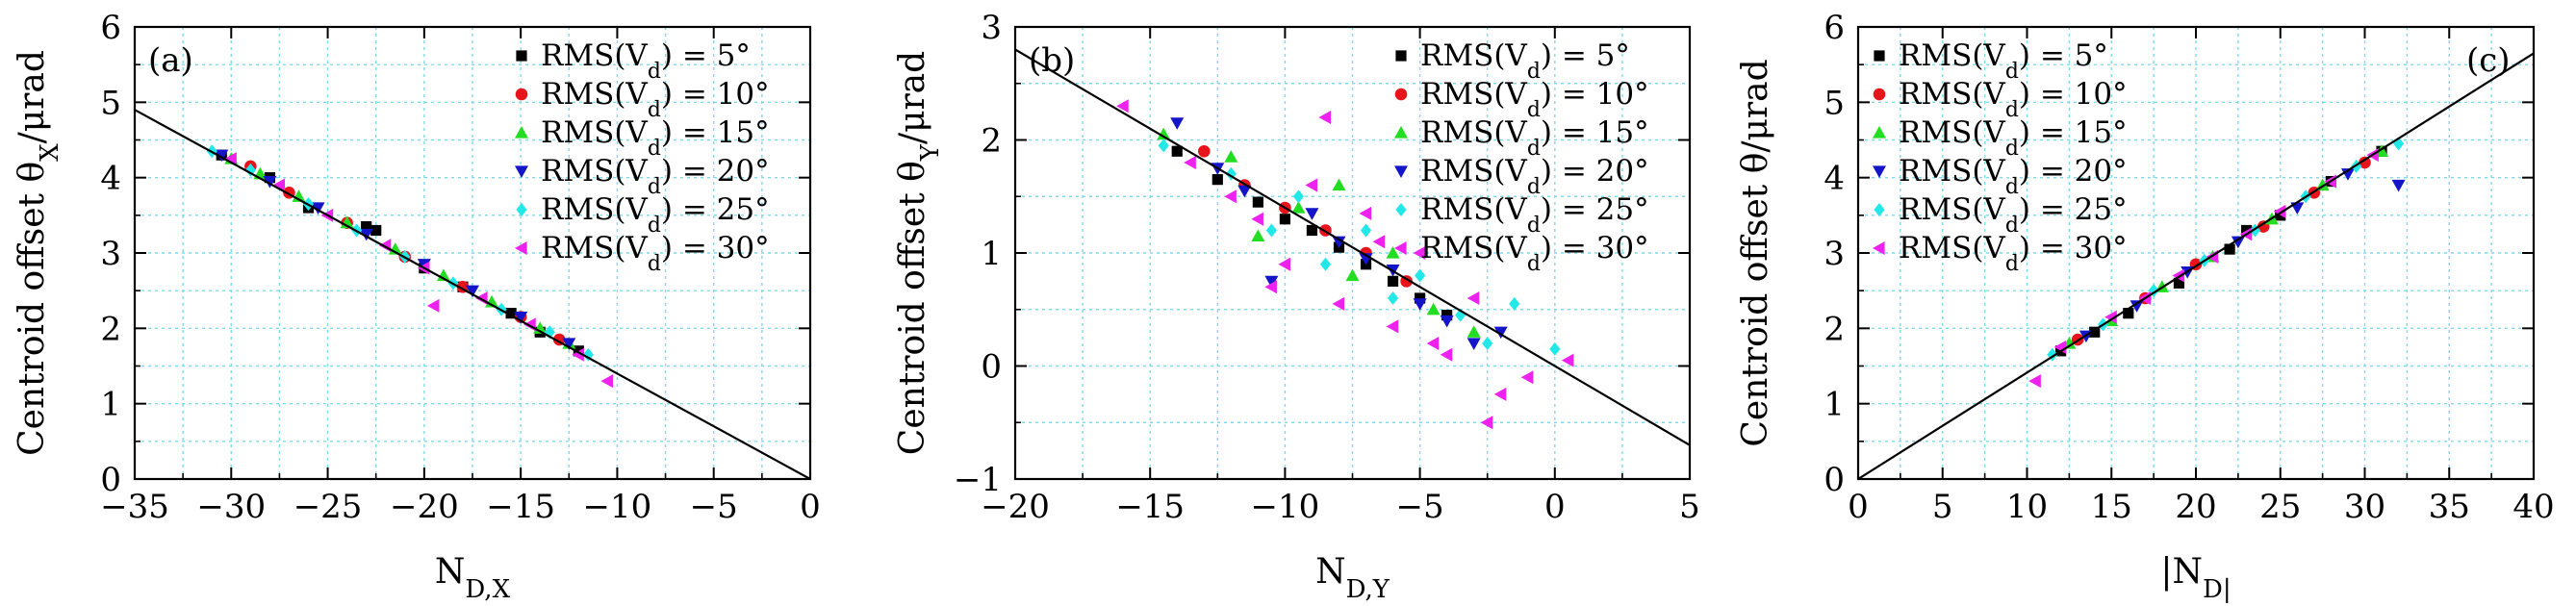 The height and width of the screenshot is (606, 2576). Describe the element at coordinates (110, 329) in the screenshot. I see `y-tick-label: 2` at that location.